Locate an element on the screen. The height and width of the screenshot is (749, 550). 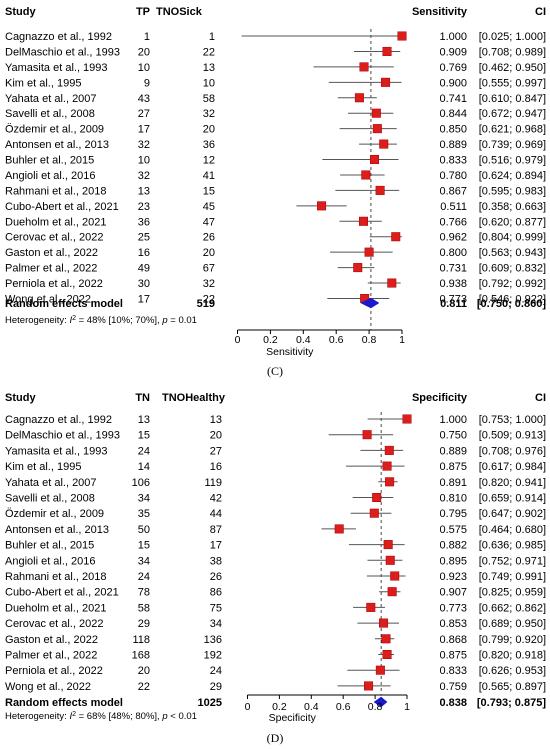
study-name: Özdemir et al., 2009 is located at coordinates (54, 130).